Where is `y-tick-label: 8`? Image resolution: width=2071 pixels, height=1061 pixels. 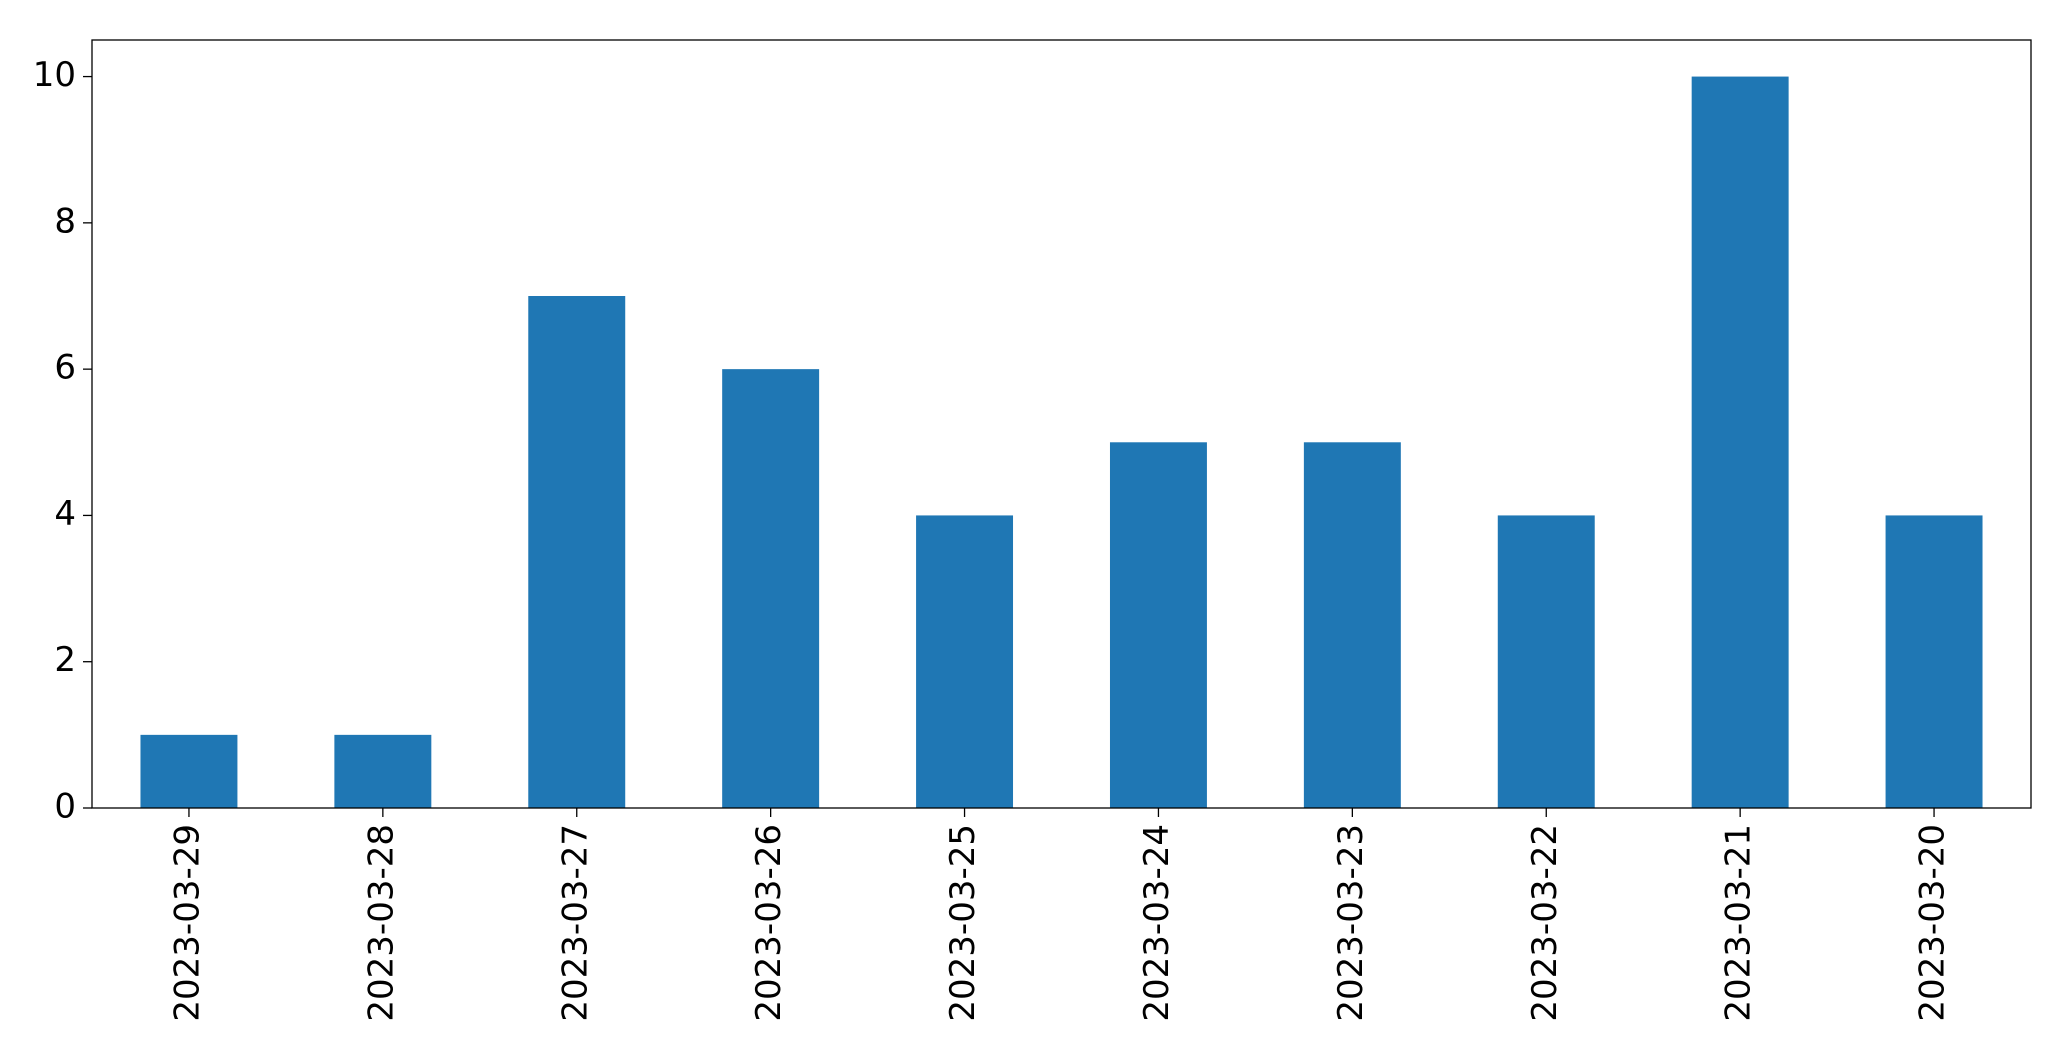
y-tick-label: 8 is located at coordinates (65, 221).